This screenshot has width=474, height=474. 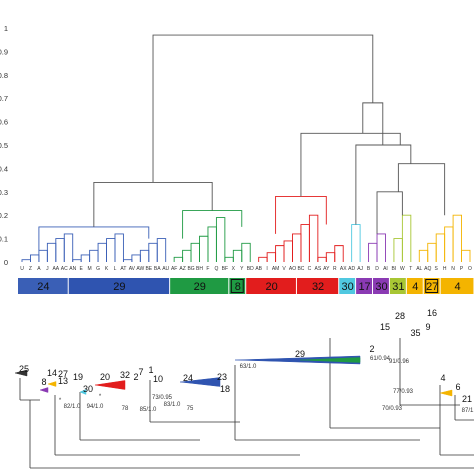 I want to click on leaf-label: T, so click(x=410, y=269).